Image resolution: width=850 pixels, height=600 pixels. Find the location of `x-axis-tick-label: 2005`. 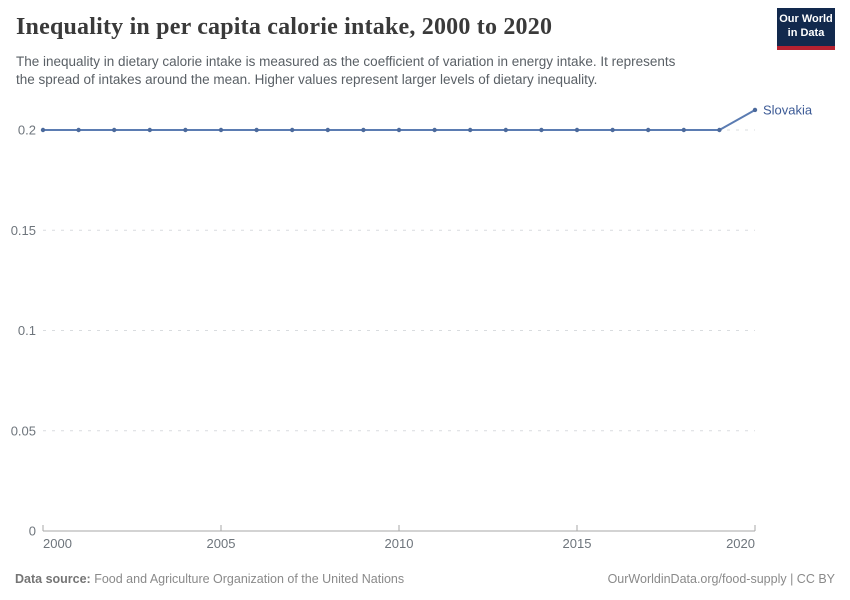

x-axis-tick-label: 2005 is located at coordinates (221, 543).